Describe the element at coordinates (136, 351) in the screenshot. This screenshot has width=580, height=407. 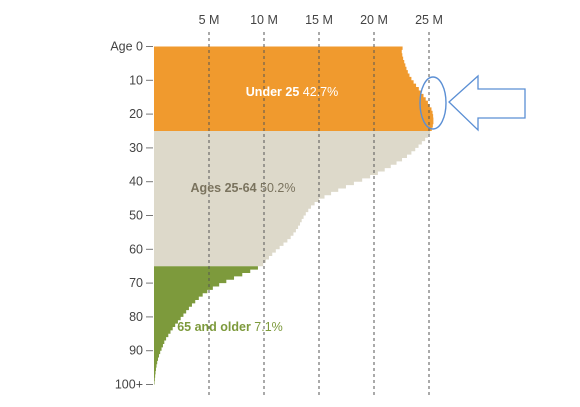
I see `y-tick-label-9: 90` at that location.